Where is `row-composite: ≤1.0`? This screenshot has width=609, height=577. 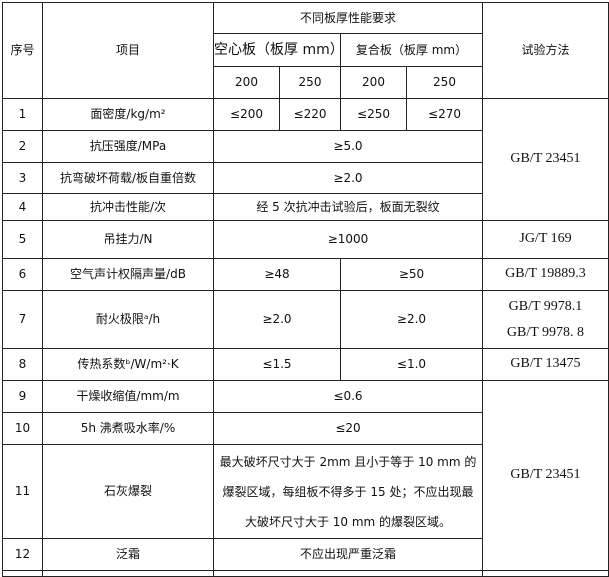 row-composite: ≤1.0 is located at coordinates (411, 364).